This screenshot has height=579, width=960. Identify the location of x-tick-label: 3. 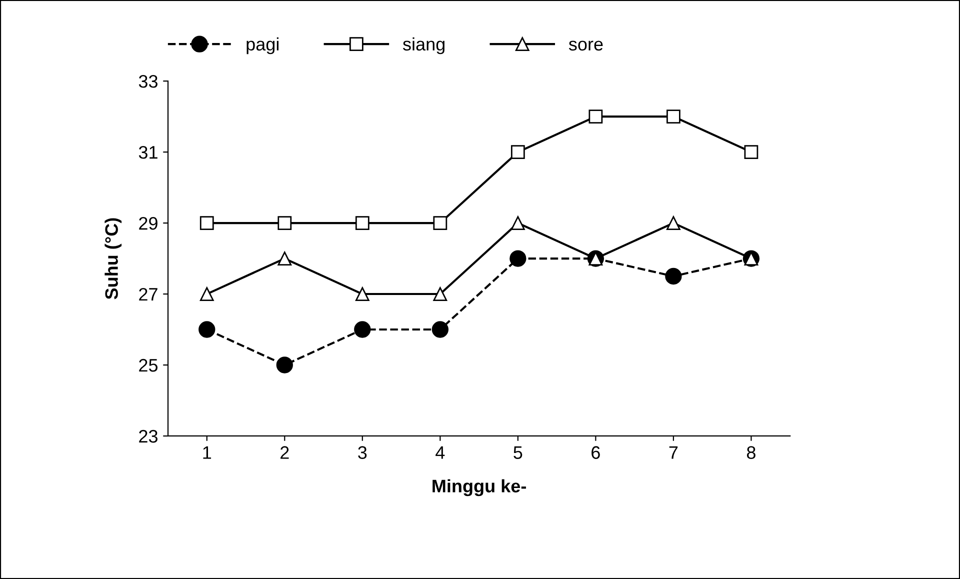
(362, 452).